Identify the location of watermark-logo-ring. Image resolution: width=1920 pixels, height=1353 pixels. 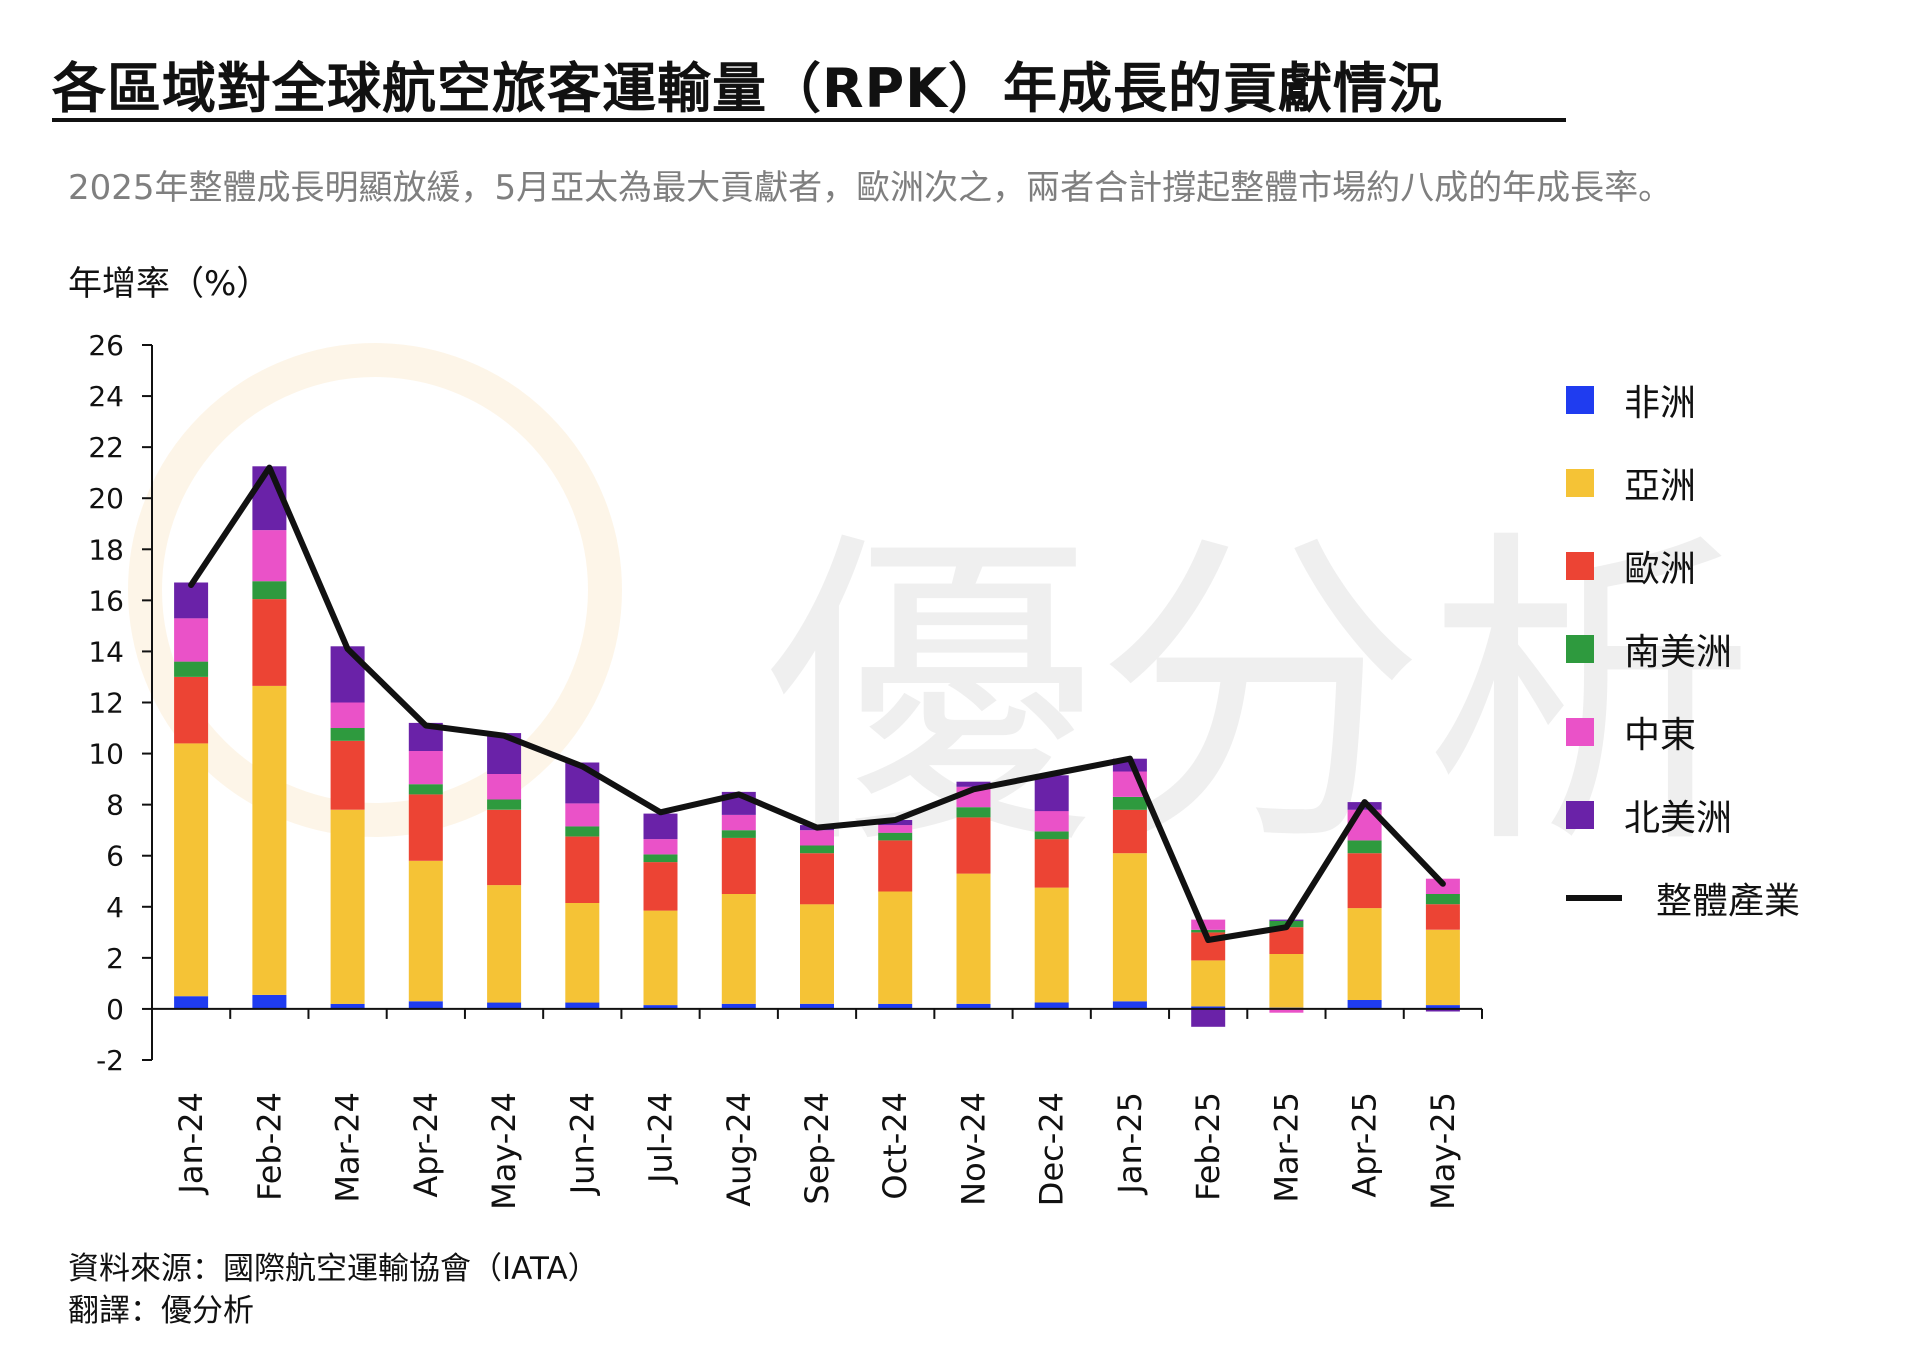
(375, 590).